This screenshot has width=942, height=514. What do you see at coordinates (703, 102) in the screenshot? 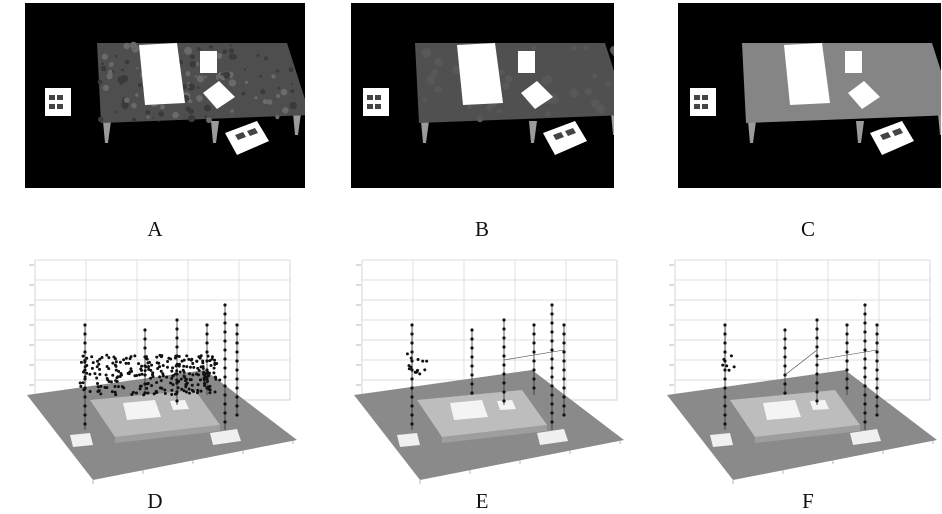
I see `box-left` at bounding box center [703, 102].